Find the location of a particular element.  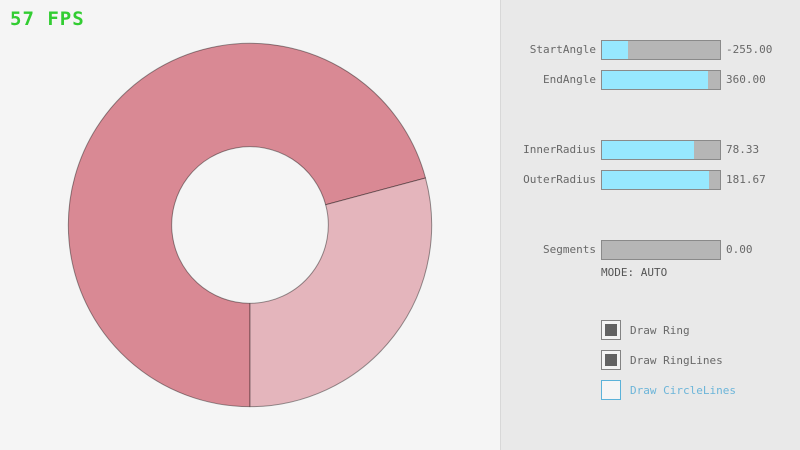

outer-radius-label: OuterRadius is located at coordinates (559, 179).